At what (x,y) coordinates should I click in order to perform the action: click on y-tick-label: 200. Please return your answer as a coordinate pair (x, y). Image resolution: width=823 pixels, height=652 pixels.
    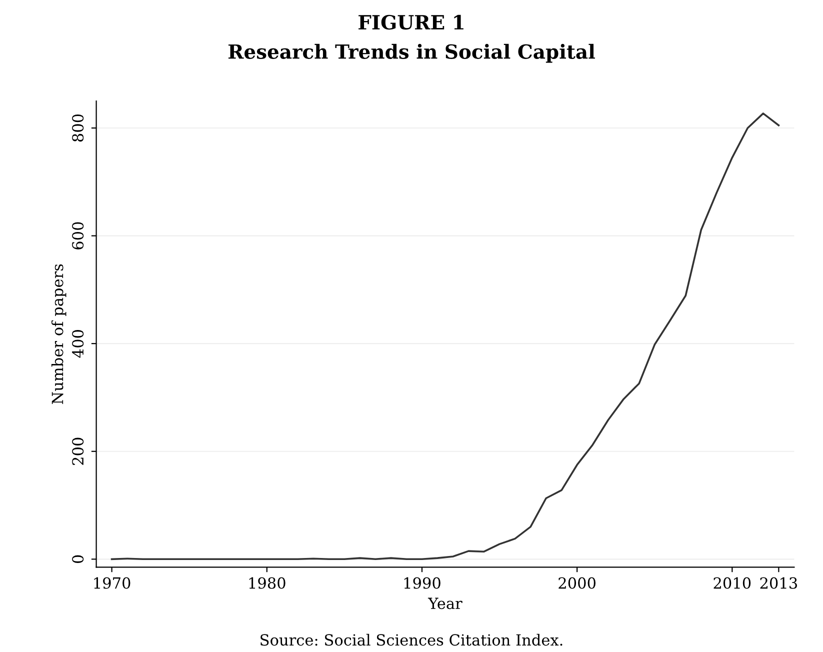
    Looking at the image, I should click on (78, 451).